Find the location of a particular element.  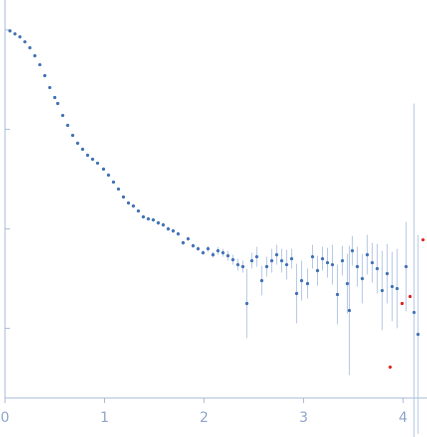

x-tick-label: 0 is located at coordinates (5, 418).